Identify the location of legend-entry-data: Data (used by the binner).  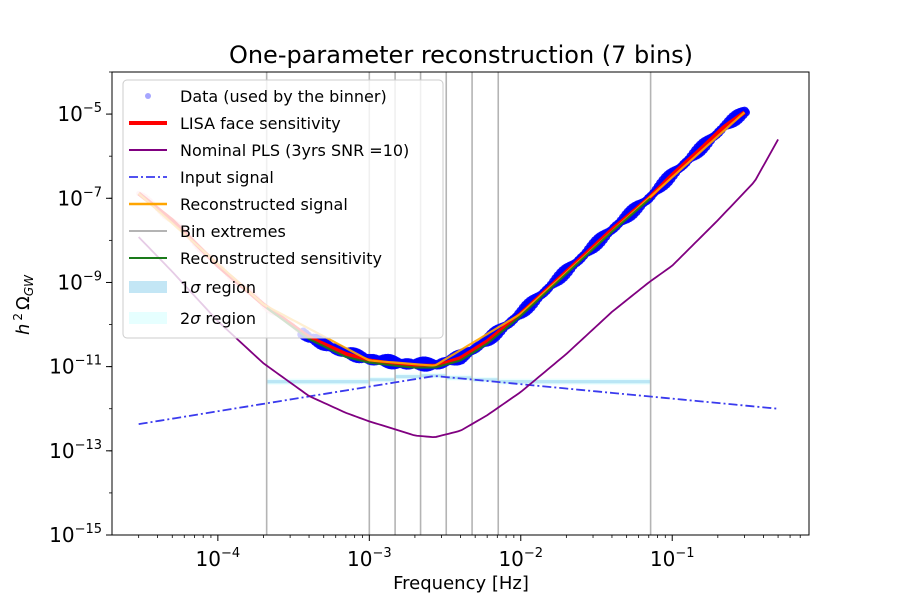
(266, 96).